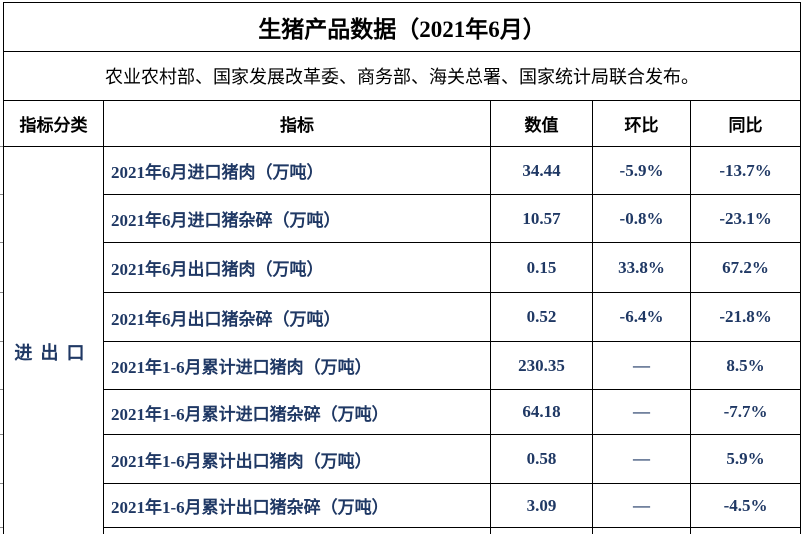 The height and width of the screenshot is (534, 806). What do you see at coordinates (641, 317) in the screenshot?
I see `mom-cell: -6.4%` at bounding box center [641, 317].